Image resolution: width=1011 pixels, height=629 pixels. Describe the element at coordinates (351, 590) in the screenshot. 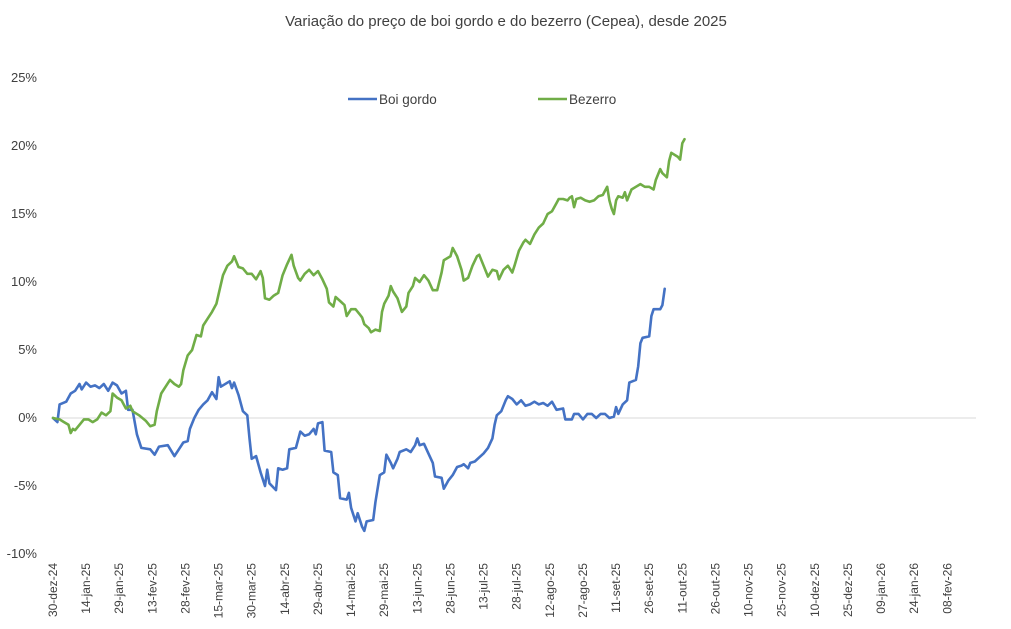

I see `x-tick-label: 14-mai-25` at that location.